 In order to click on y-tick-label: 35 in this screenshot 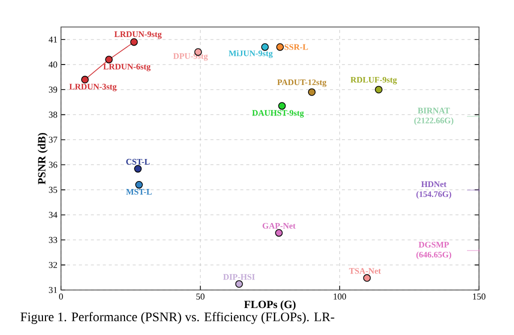, I will do `click(53, 189)`.